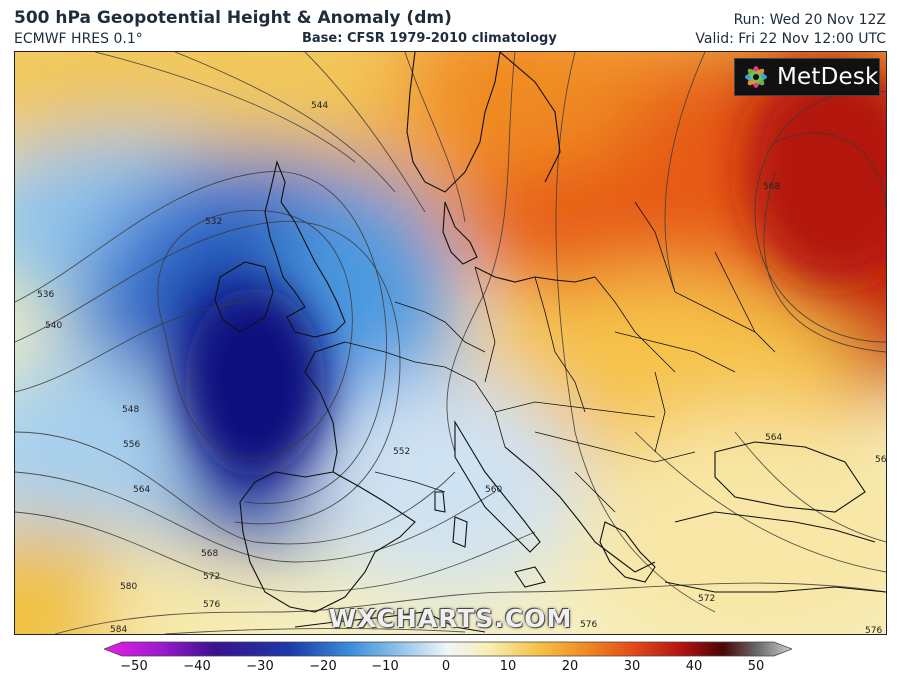 The width and height of the screenshot is (900, 689). Describe the element at coordinates (508, 666) in the screenshot. I see `colorbar-tick: 10` at that location.